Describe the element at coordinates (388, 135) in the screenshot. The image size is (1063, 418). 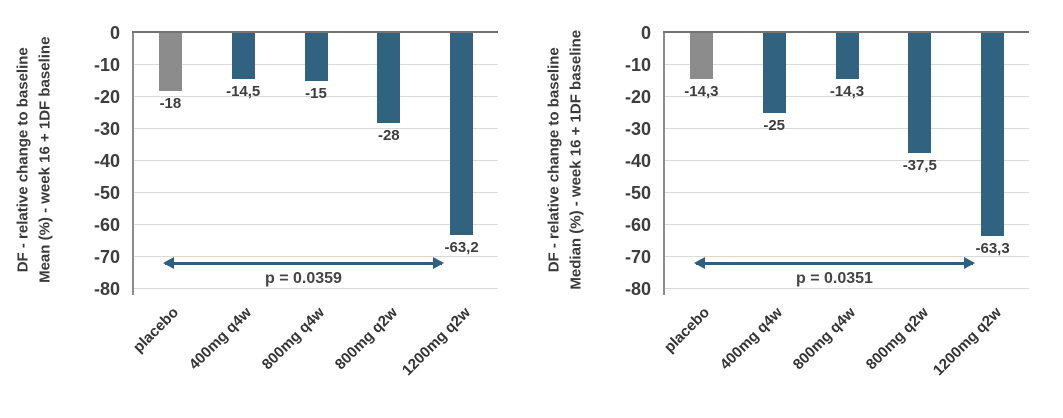
I see `bar-value-label: -28` at that location.